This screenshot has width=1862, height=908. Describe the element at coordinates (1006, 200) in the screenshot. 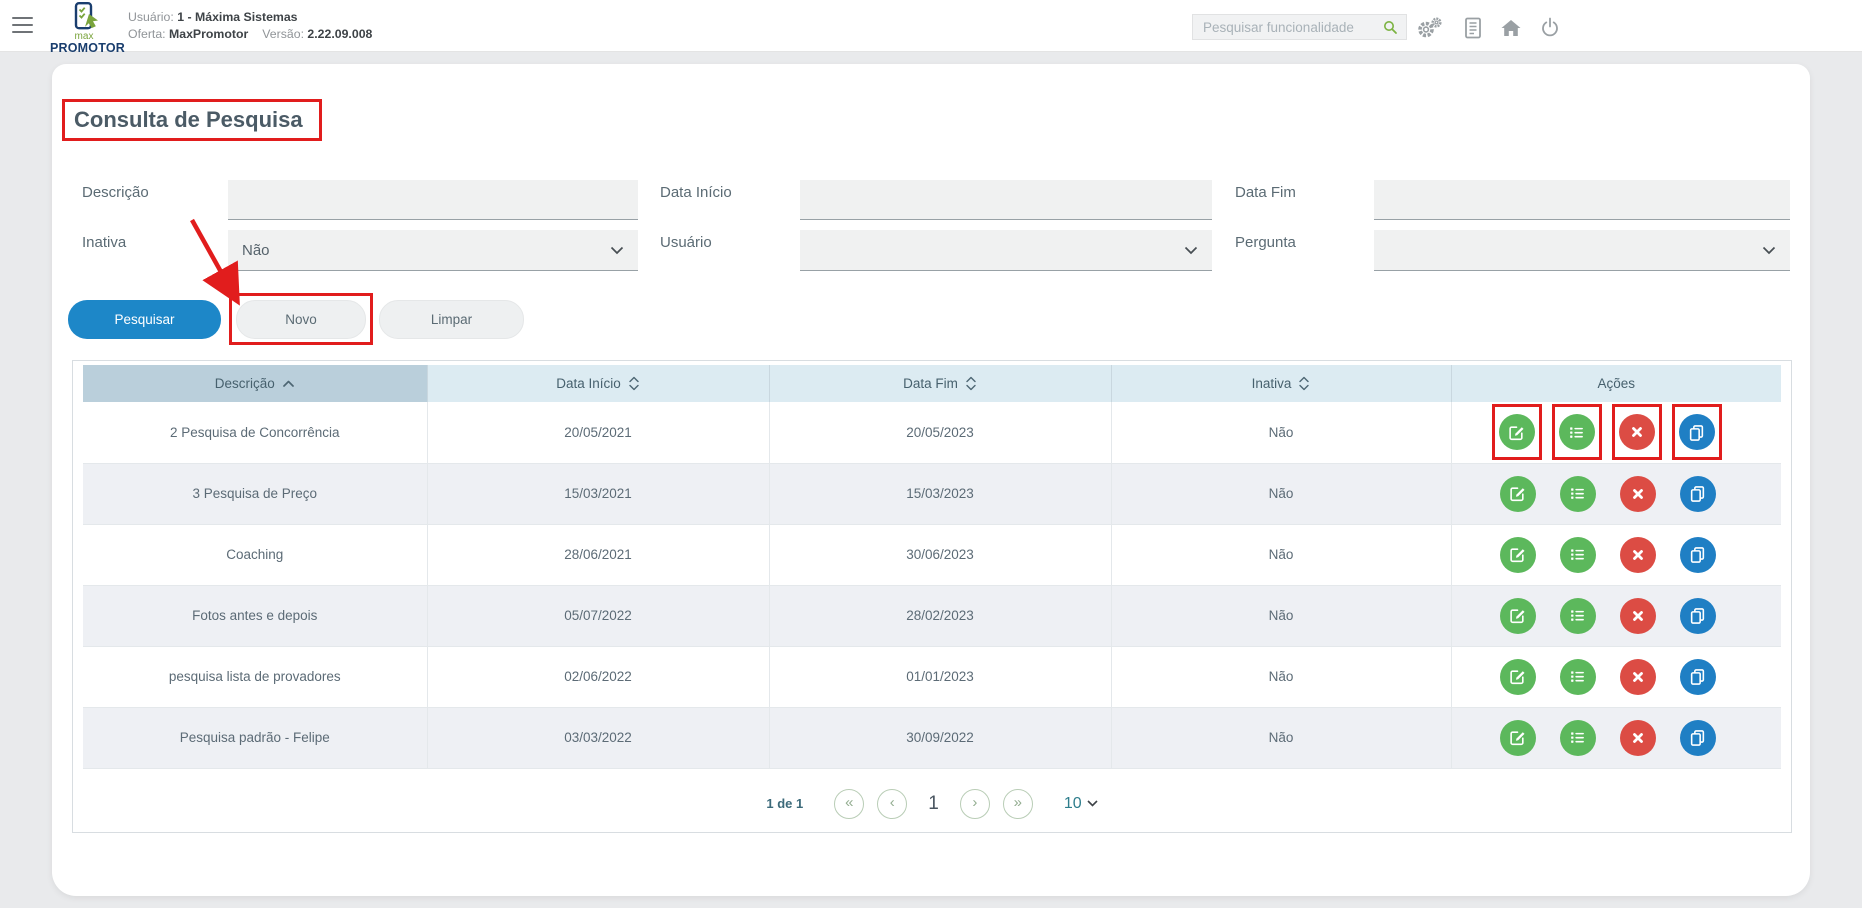

I see `data-inicio-input` at that location.